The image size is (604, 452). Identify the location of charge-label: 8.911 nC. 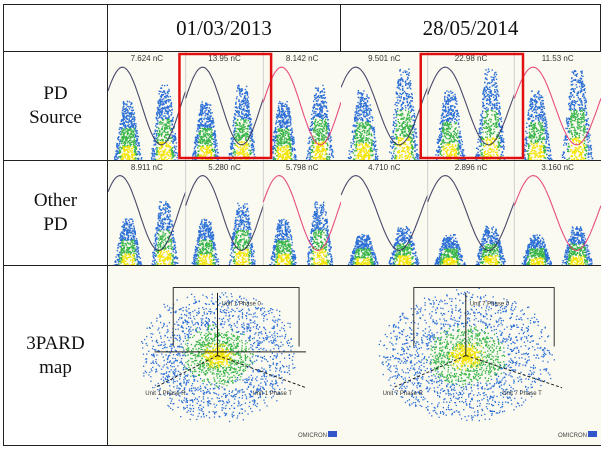
(147, 167).